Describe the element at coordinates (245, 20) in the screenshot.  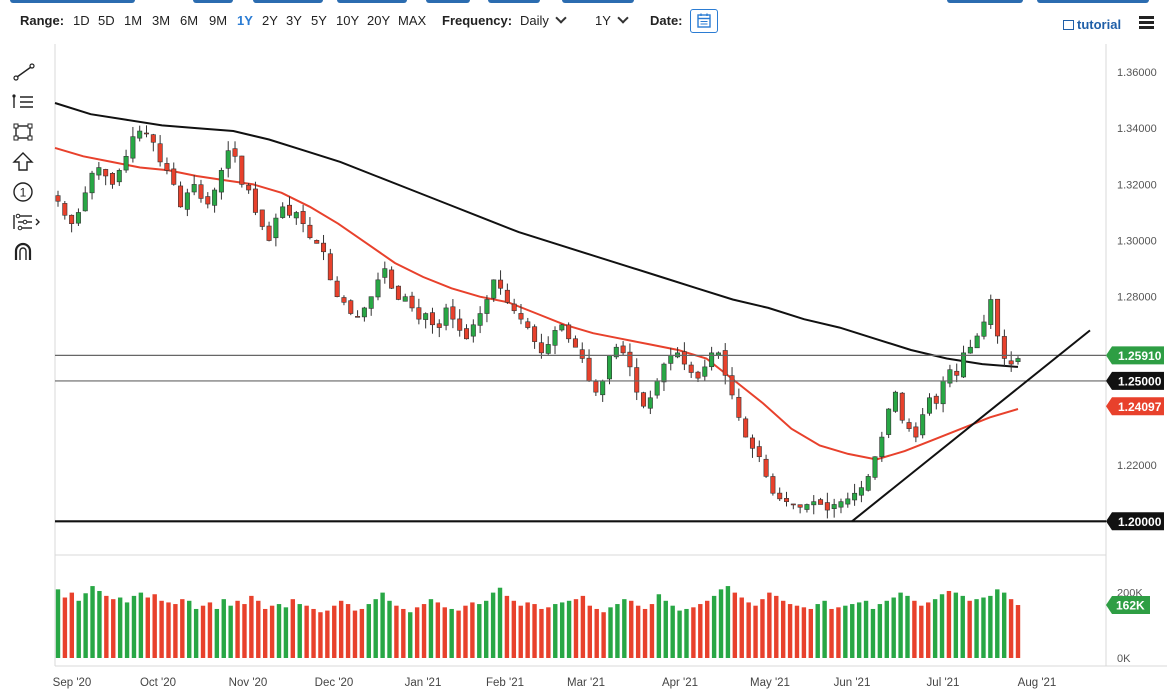
I see `range-1y: 1Y` at that location.